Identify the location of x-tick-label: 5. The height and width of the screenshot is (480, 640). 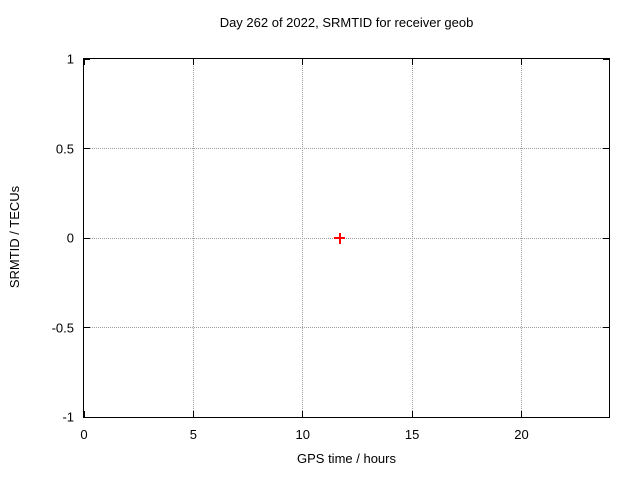
(193, 434).